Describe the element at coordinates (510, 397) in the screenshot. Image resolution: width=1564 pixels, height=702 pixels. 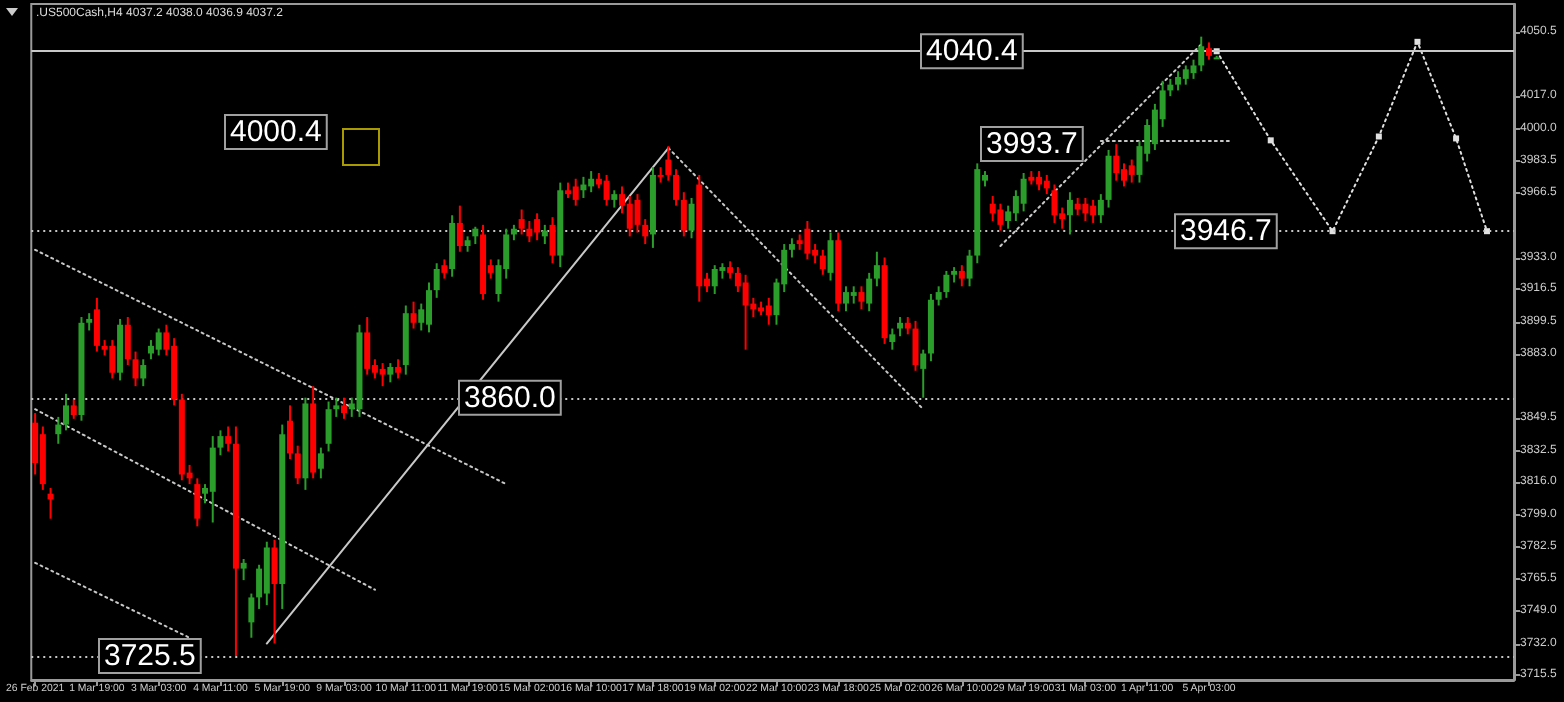
I see `ref-line-label: 3860.0` at that location.